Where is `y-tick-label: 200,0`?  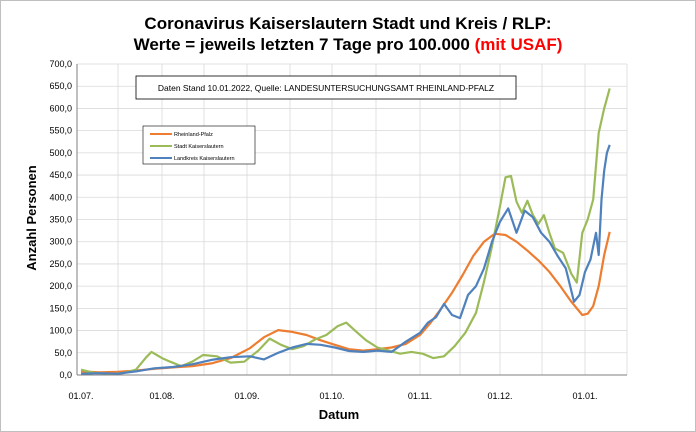
y-tick-label: 200,0 is located at coordinates (60, 286).